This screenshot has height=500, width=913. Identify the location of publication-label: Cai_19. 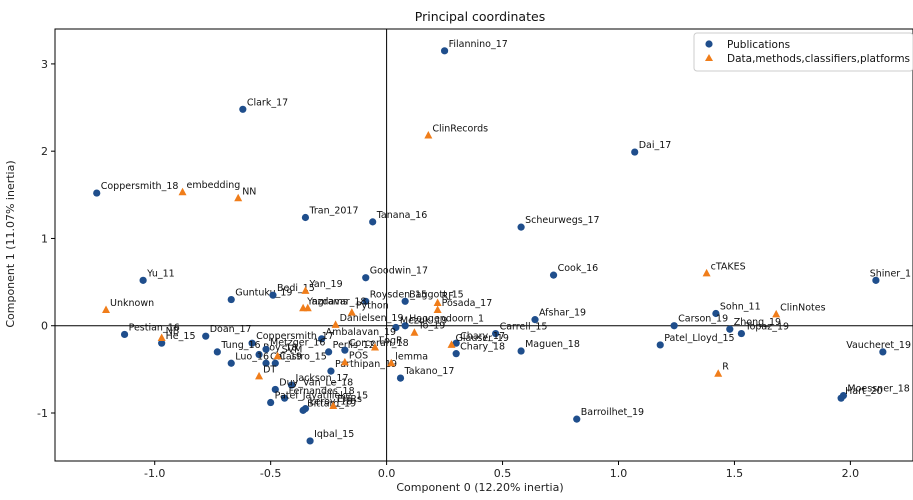
(286, 356).